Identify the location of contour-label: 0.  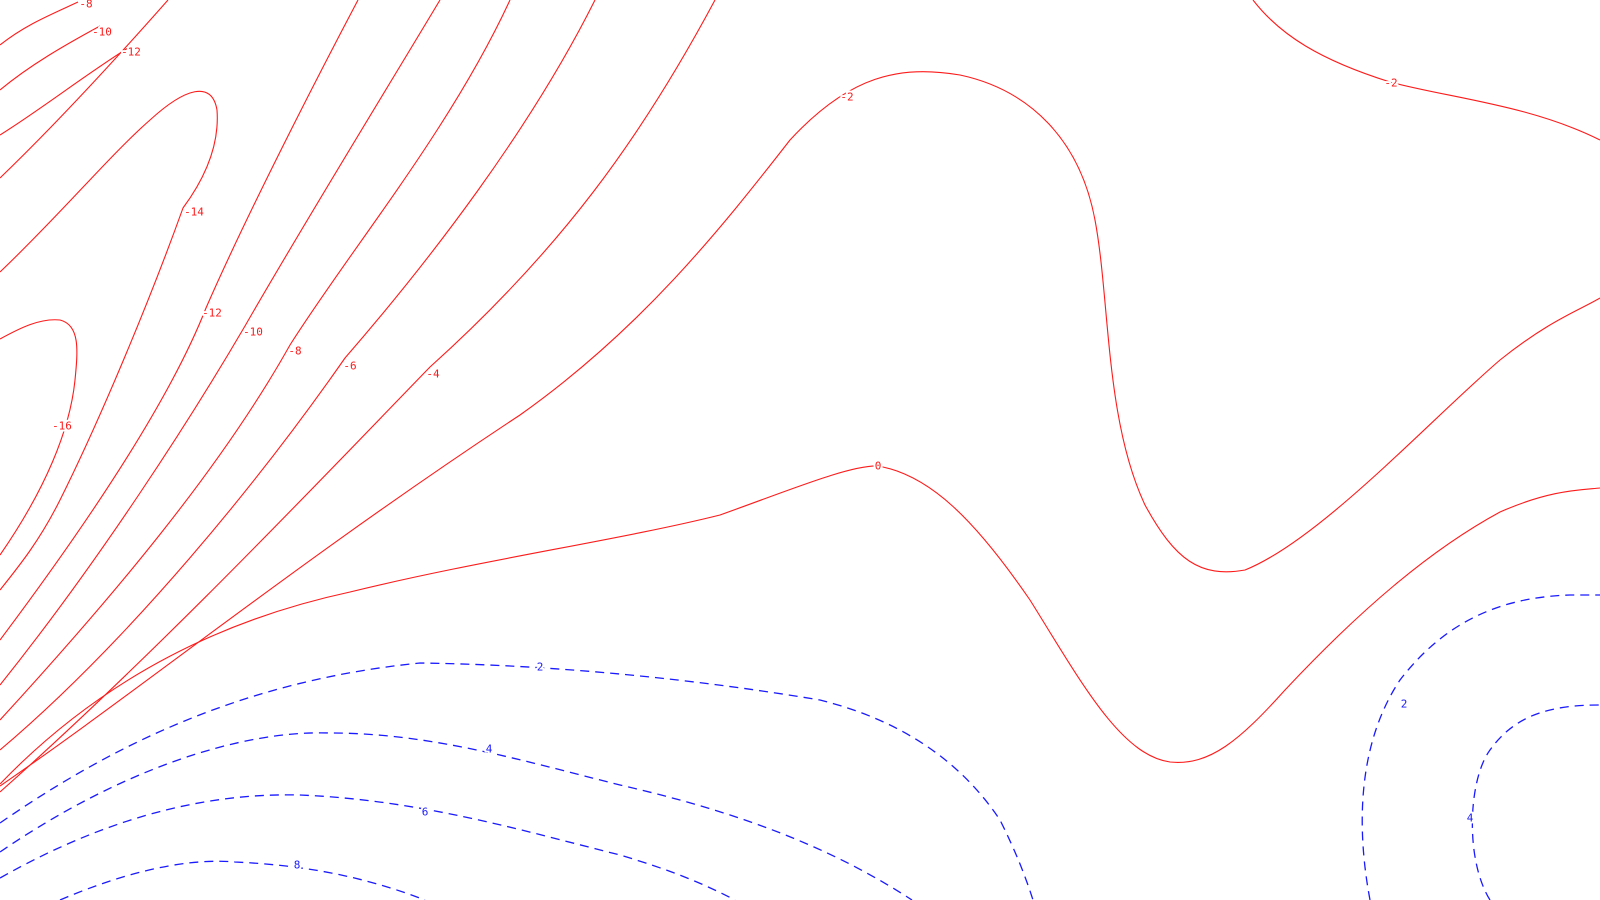
(878, 466).